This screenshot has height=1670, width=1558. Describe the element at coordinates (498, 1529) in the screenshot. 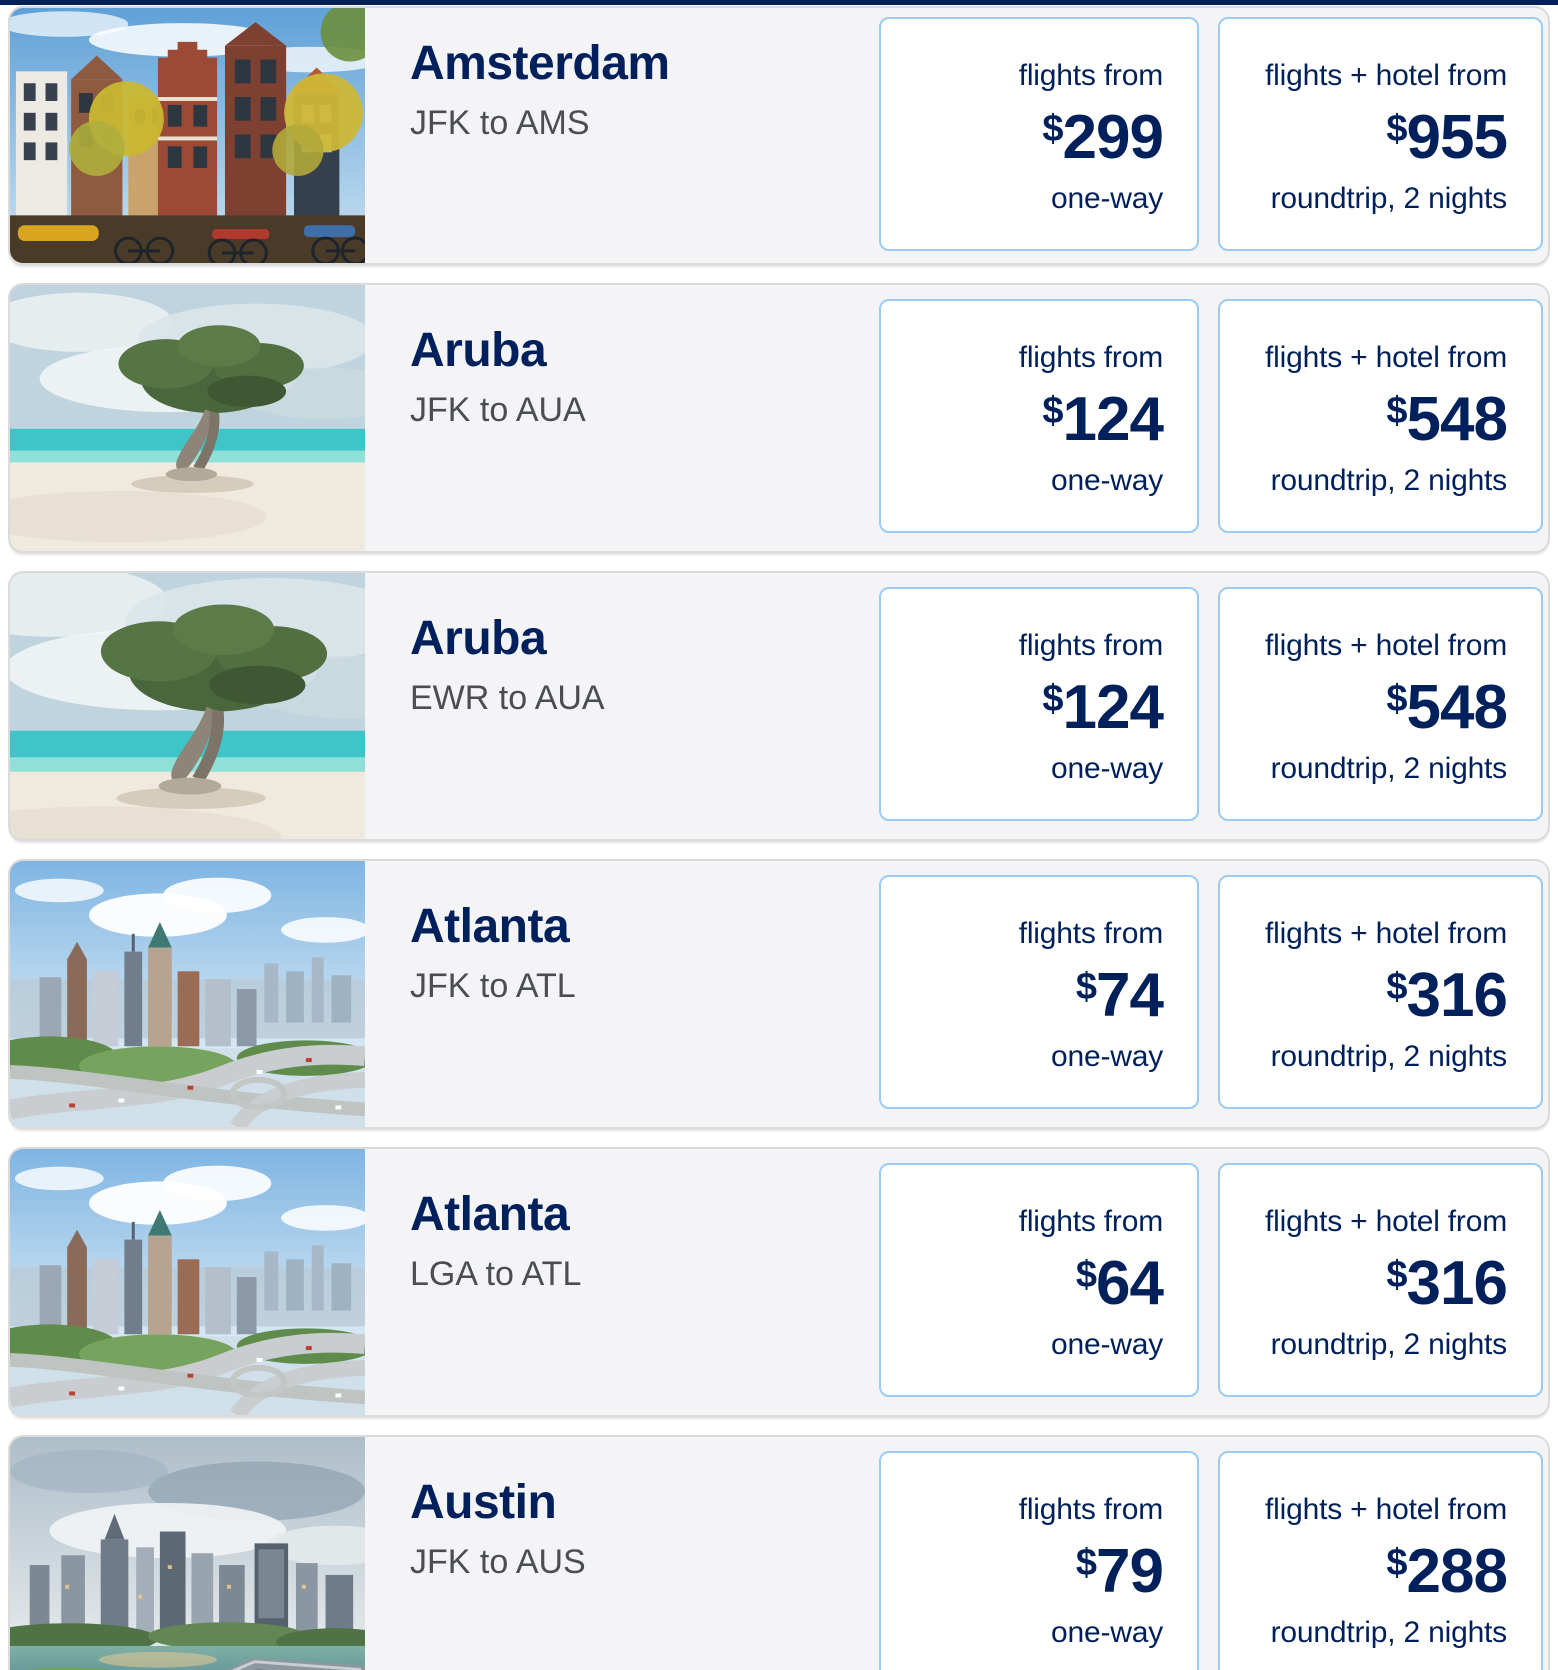

I see `deal-info: Austin JFK to AUS` at that location.